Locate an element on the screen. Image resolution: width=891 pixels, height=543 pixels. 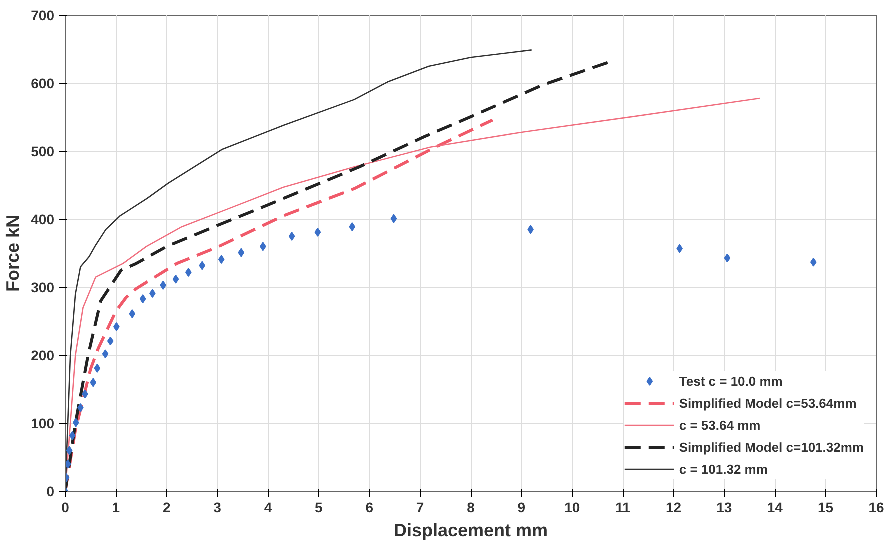
x-tick-label: 12 is located at coordinates (674, 508).